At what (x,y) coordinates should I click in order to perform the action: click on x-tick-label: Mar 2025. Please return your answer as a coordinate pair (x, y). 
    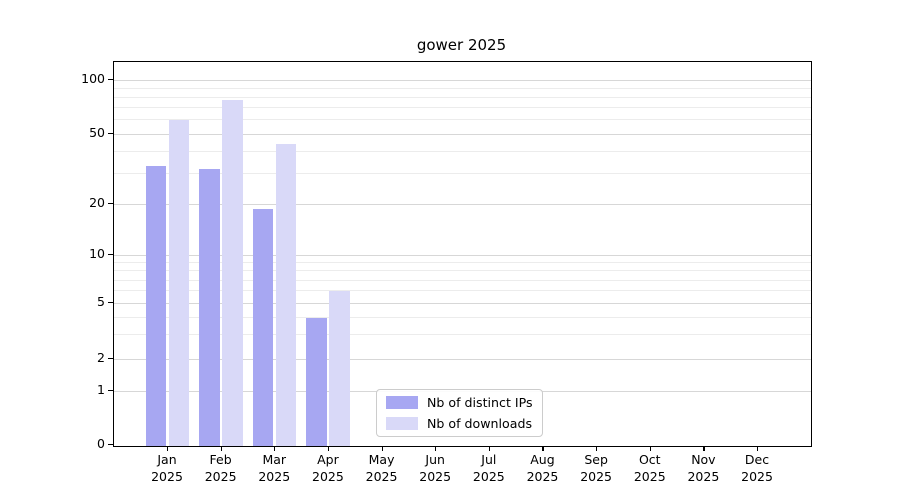
    Looking at the image, I should click on (274, 468).